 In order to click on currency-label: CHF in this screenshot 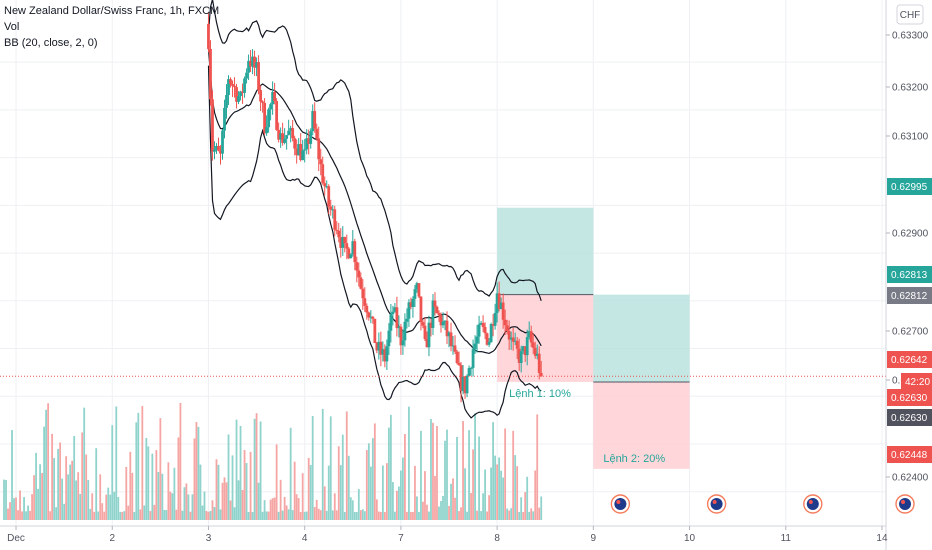, I will do `click(910, 15)`.